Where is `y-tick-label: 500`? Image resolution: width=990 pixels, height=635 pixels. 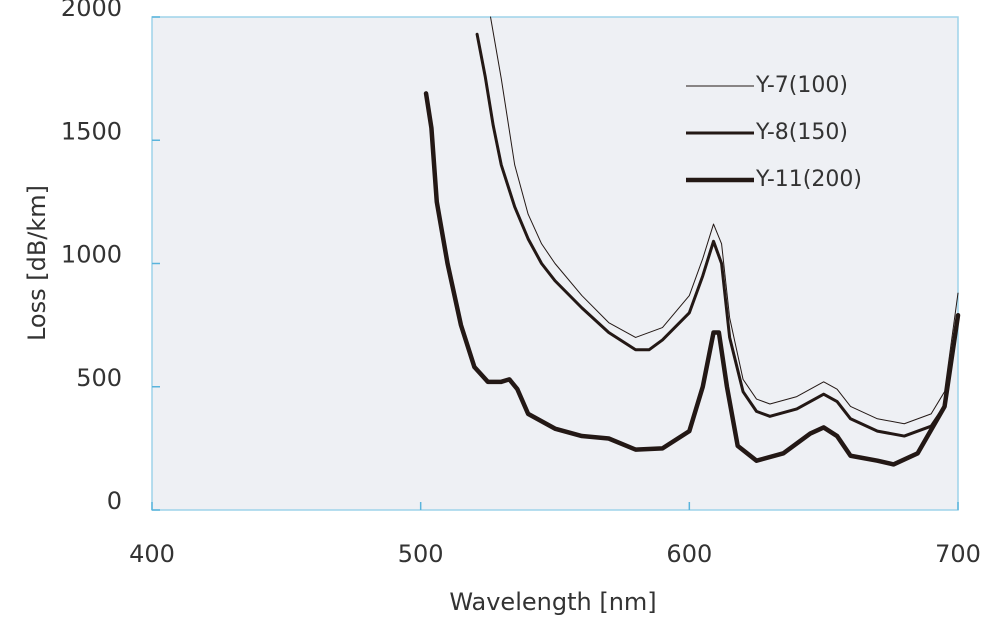
y-tick-label: 500 is located at coordinates (99, 378).